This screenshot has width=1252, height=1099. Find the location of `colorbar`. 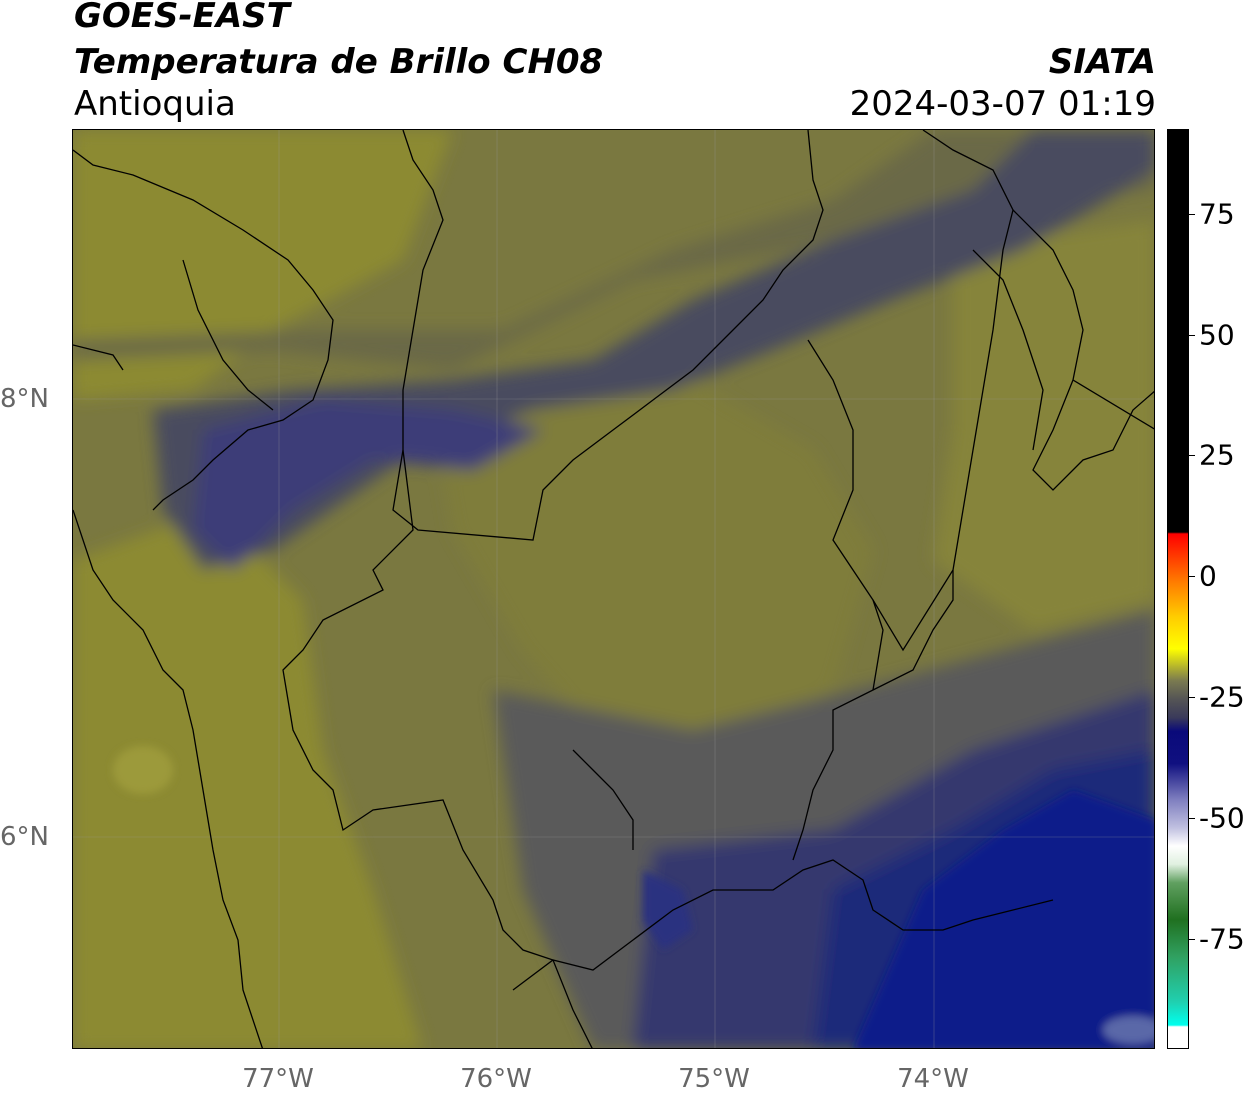

colorbar is located at coordinates (1178, 589).